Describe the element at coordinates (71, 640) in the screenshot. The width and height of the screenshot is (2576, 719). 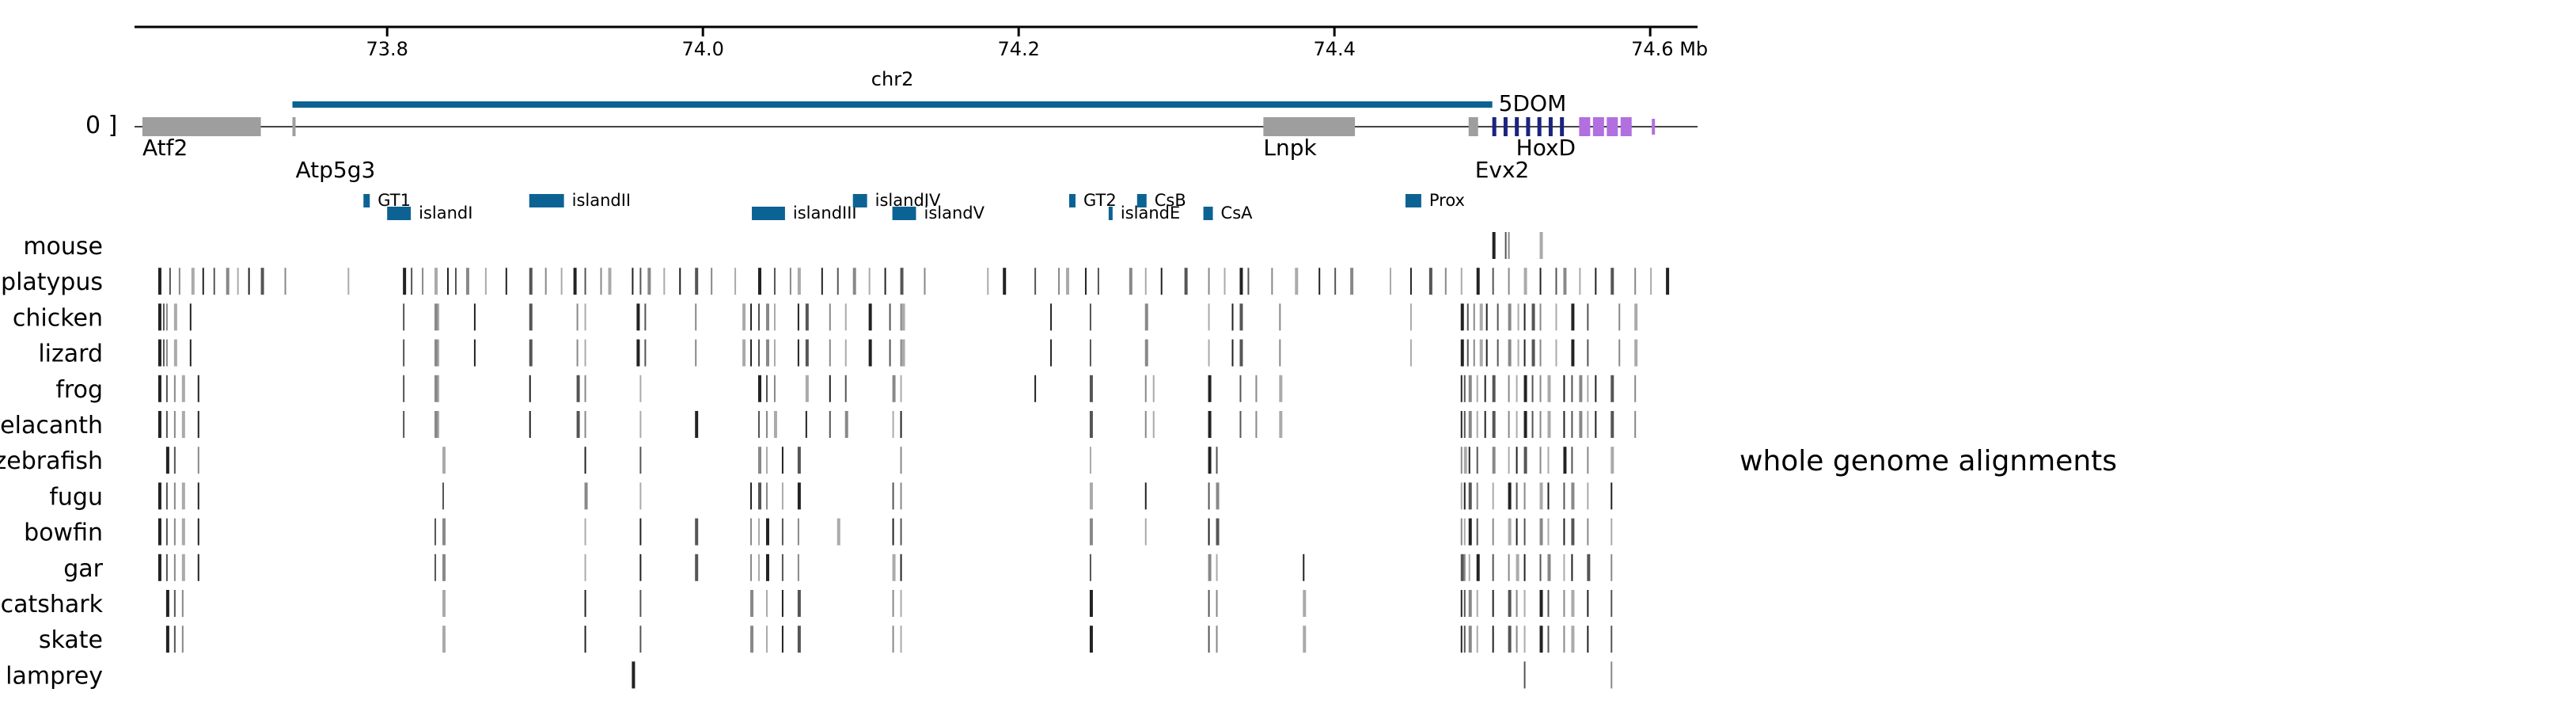
I see `species-label: skate` at that location.